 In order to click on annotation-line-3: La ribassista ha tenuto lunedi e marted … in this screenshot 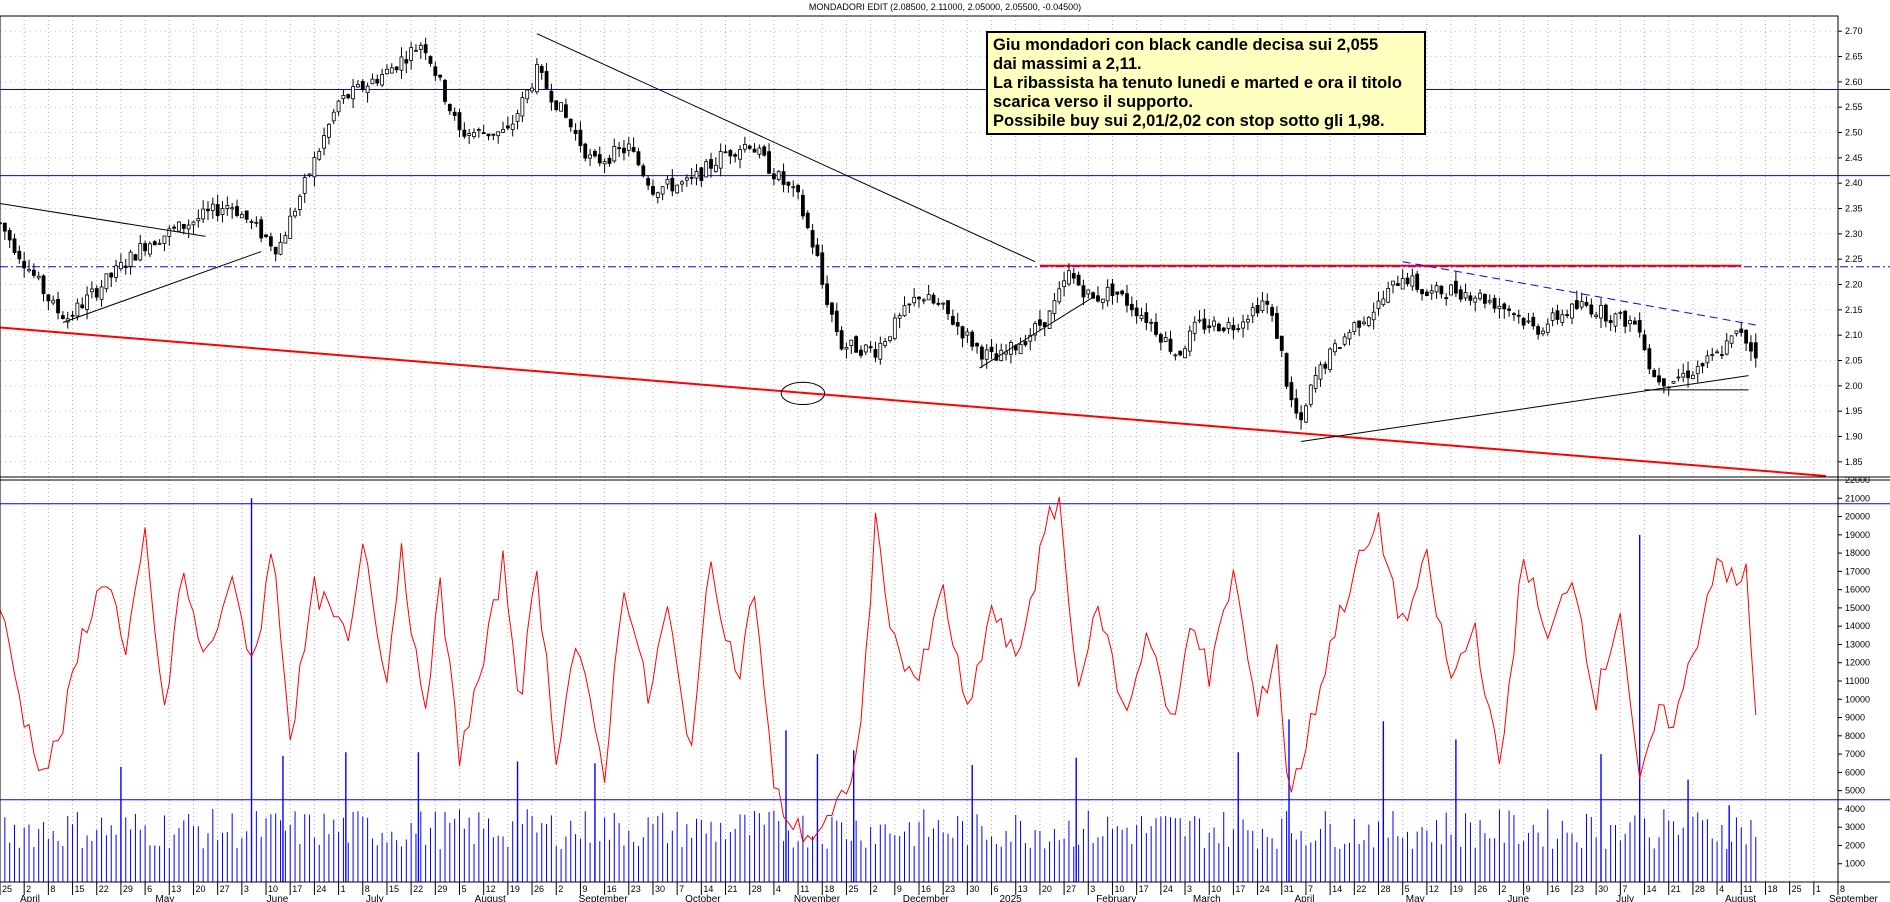, I will do `click(1197, 83)`.